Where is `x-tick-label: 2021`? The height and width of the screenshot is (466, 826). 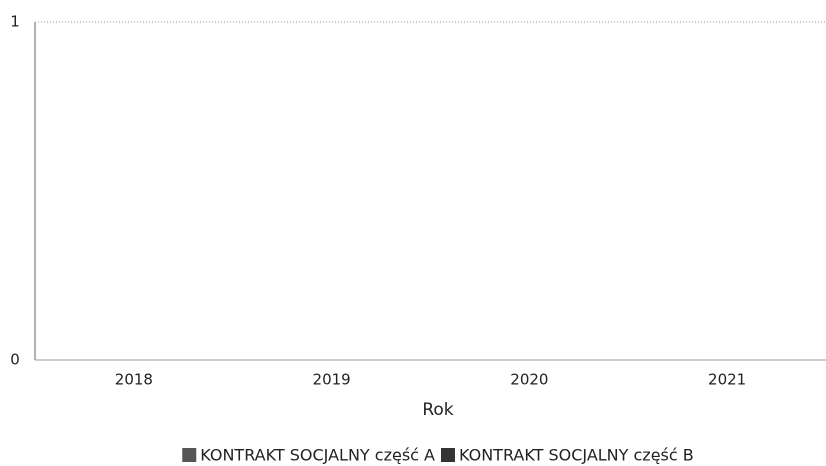 x-tick-label: 2021 is located at coordinates (727, 380).